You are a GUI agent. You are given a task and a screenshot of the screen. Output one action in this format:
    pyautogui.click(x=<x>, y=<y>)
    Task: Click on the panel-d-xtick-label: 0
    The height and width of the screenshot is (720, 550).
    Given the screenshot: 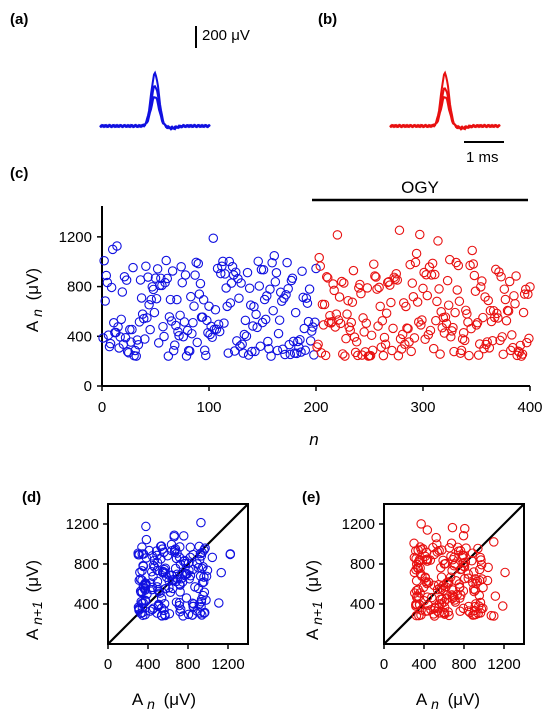 What is the action you would take?
    pyautogui.click(x=108, y=664)
    